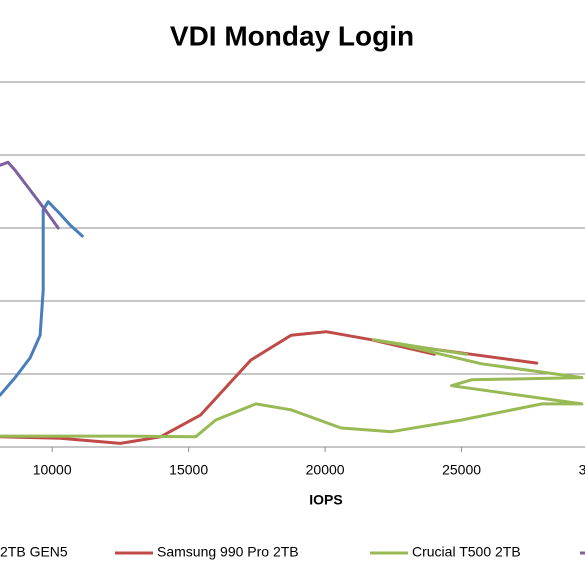 The height and width of the screenshot is (585, 585). What do you see at coordinates (228, 552) in the screenshot?
I see `legend-label: Samsung 990 Pro 2TB` at bounding box center [228, 552].